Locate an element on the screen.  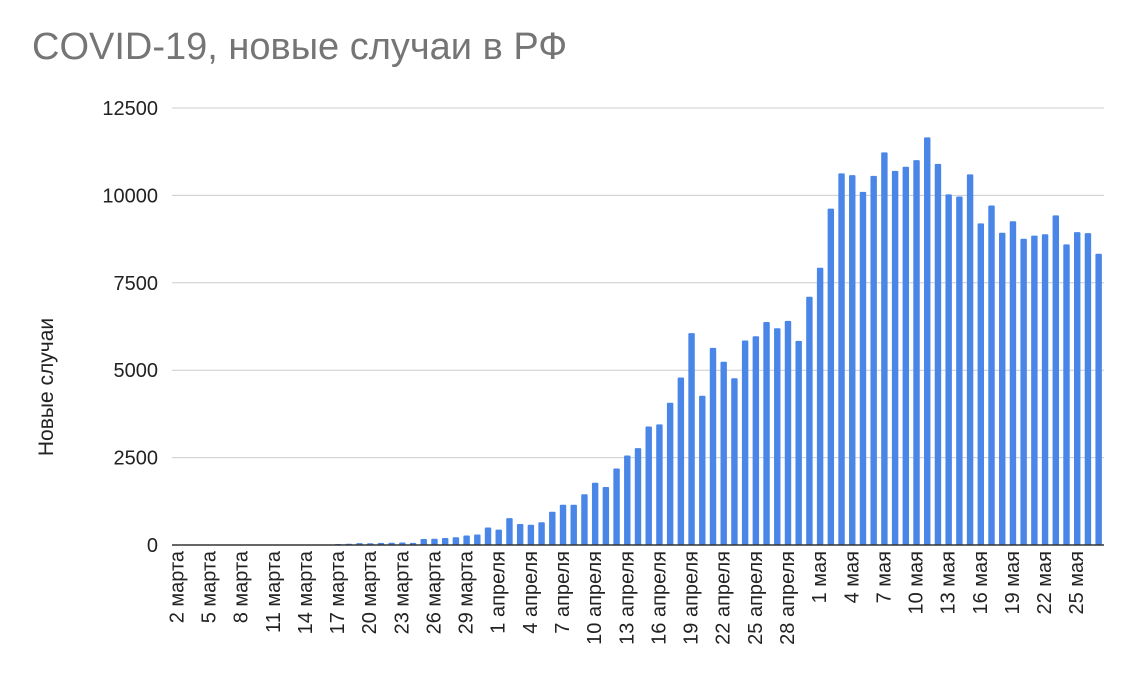
x-tick-label: 14 марта is located at coordinates (306, 592).